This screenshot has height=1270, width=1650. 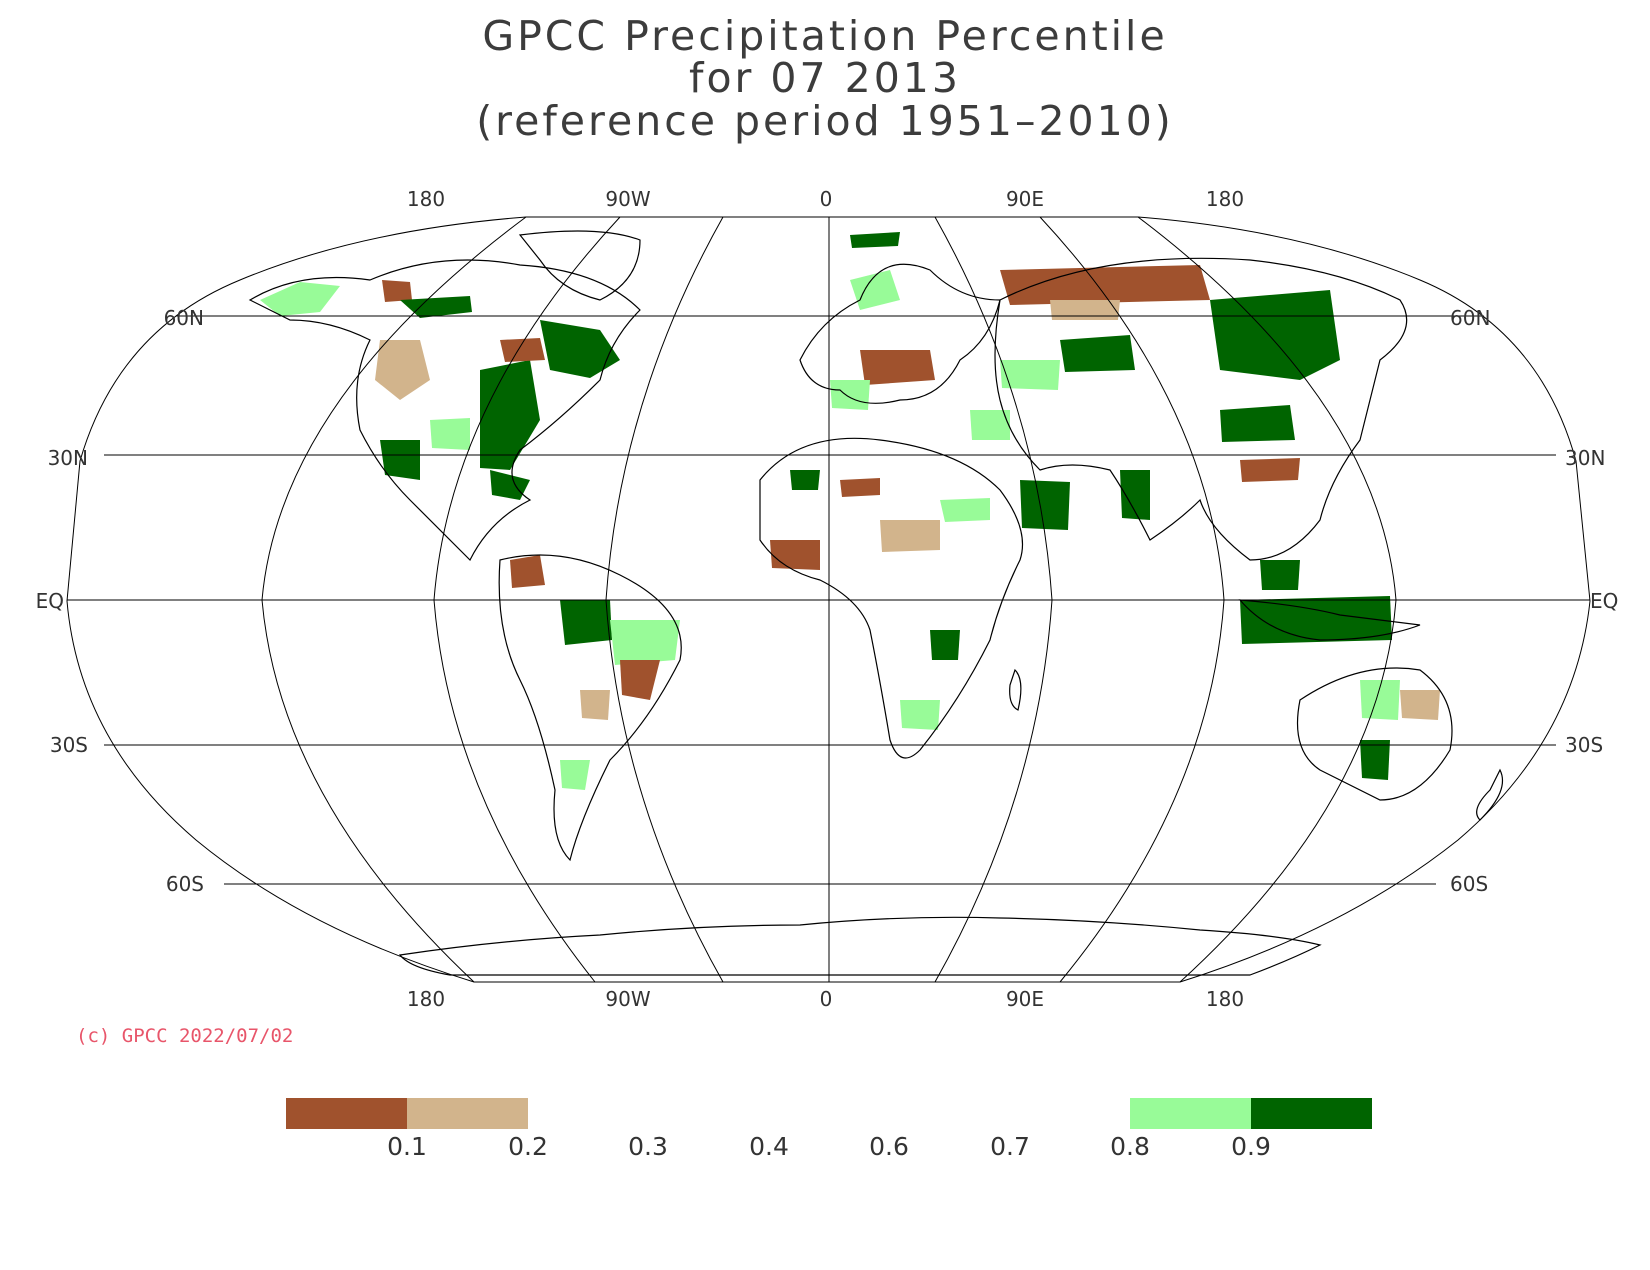 I want to click on patch-colombia-dry, so click(x=527, y=571).